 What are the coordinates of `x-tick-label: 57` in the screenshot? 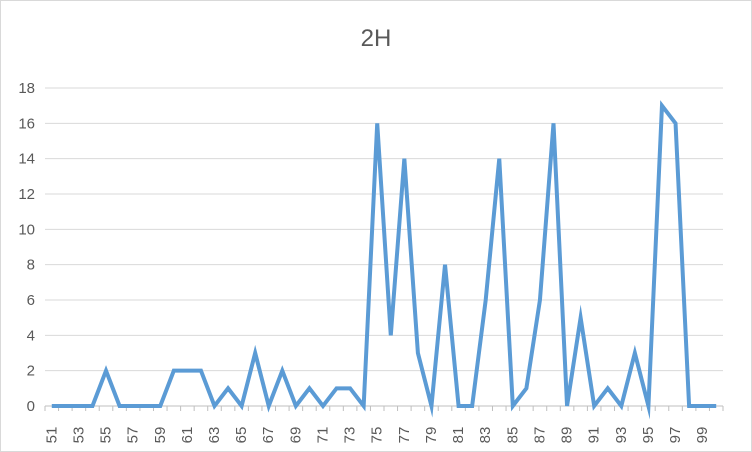 It's located at (133, 435).